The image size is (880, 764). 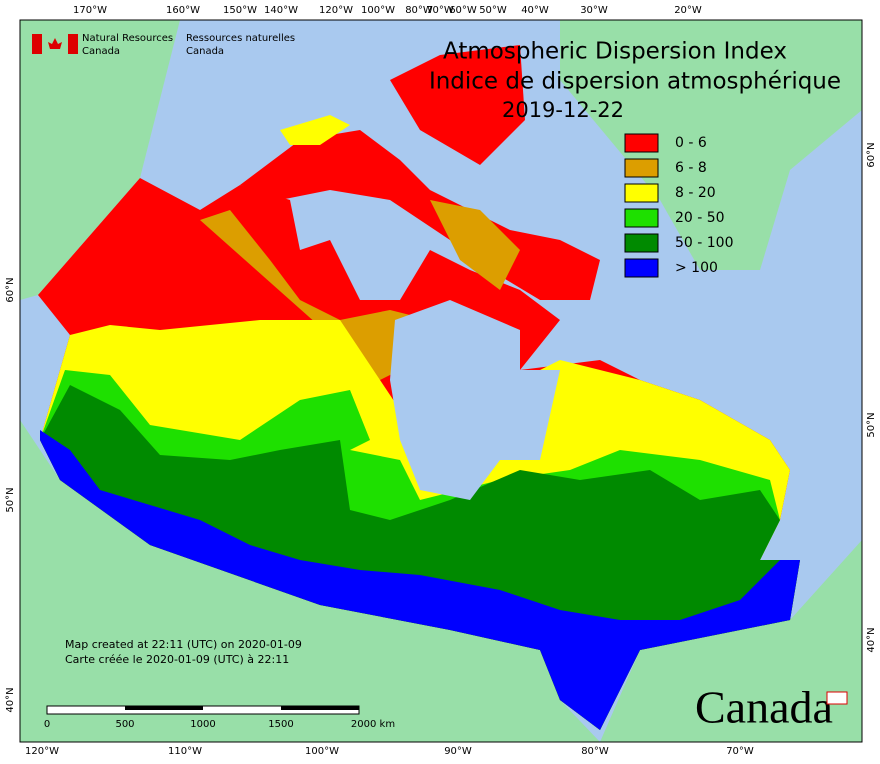 What do you see at coordinates (183, 644) in the screenshot?
I see `note: Map created at 22:11 (UTC) on 2020-01-09` at bounding box center [183, 644].